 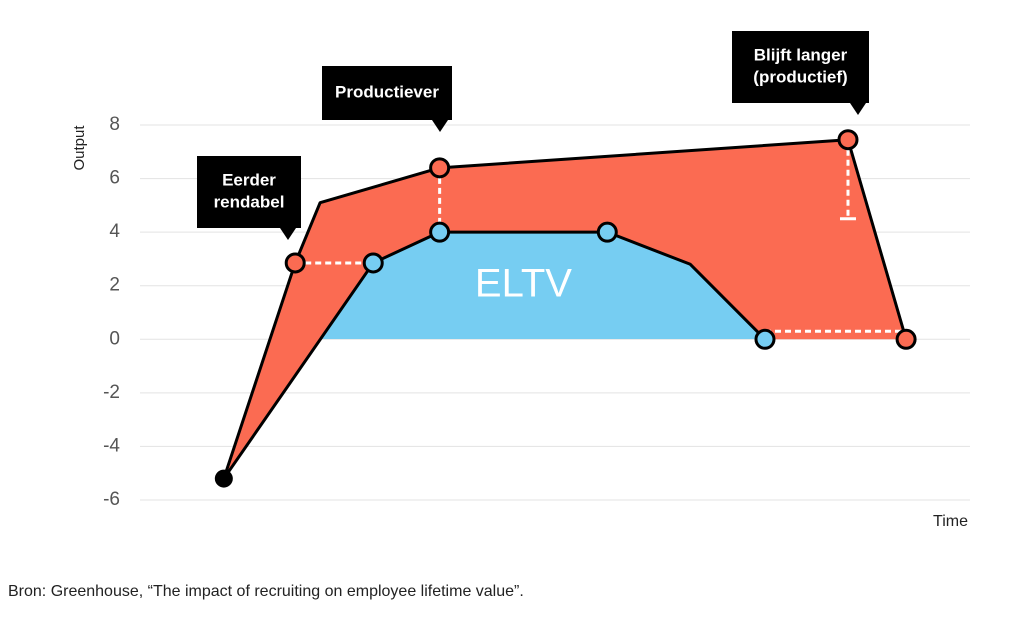 I want to click on area-label: ELTV, so click(x=523, y=283).